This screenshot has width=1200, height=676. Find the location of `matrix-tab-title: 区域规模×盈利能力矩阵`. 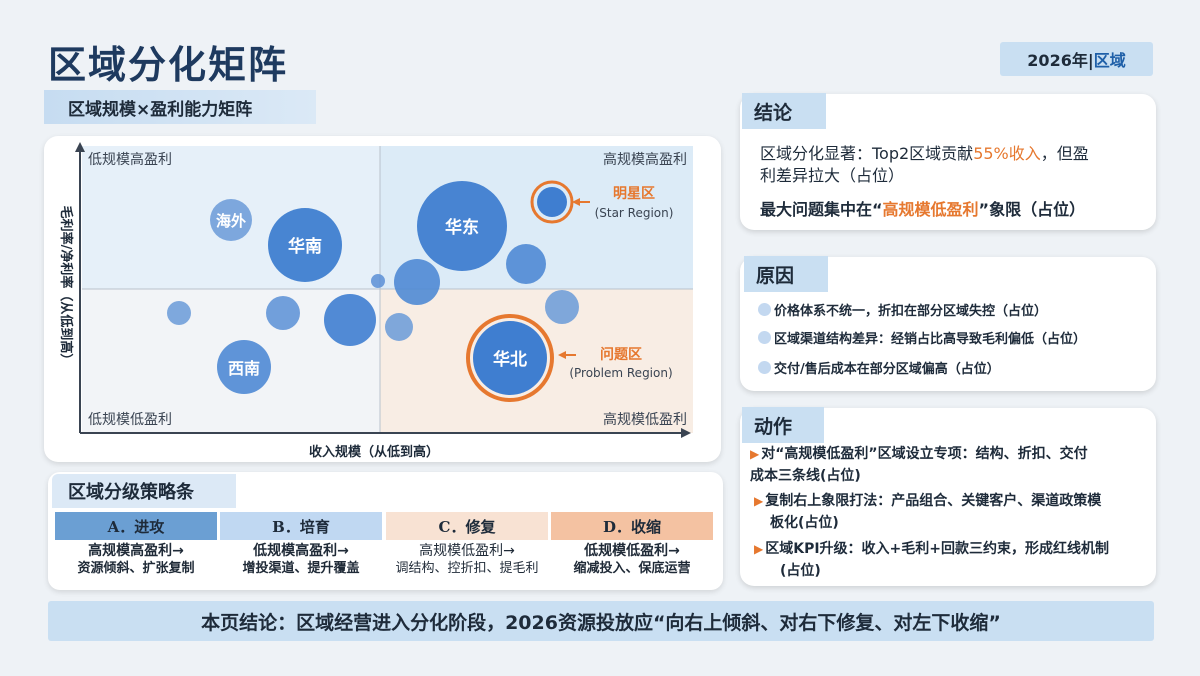

matrix-tab-title: 区域规模×盈利能力矩阵 is located at coordinates (180, 107).